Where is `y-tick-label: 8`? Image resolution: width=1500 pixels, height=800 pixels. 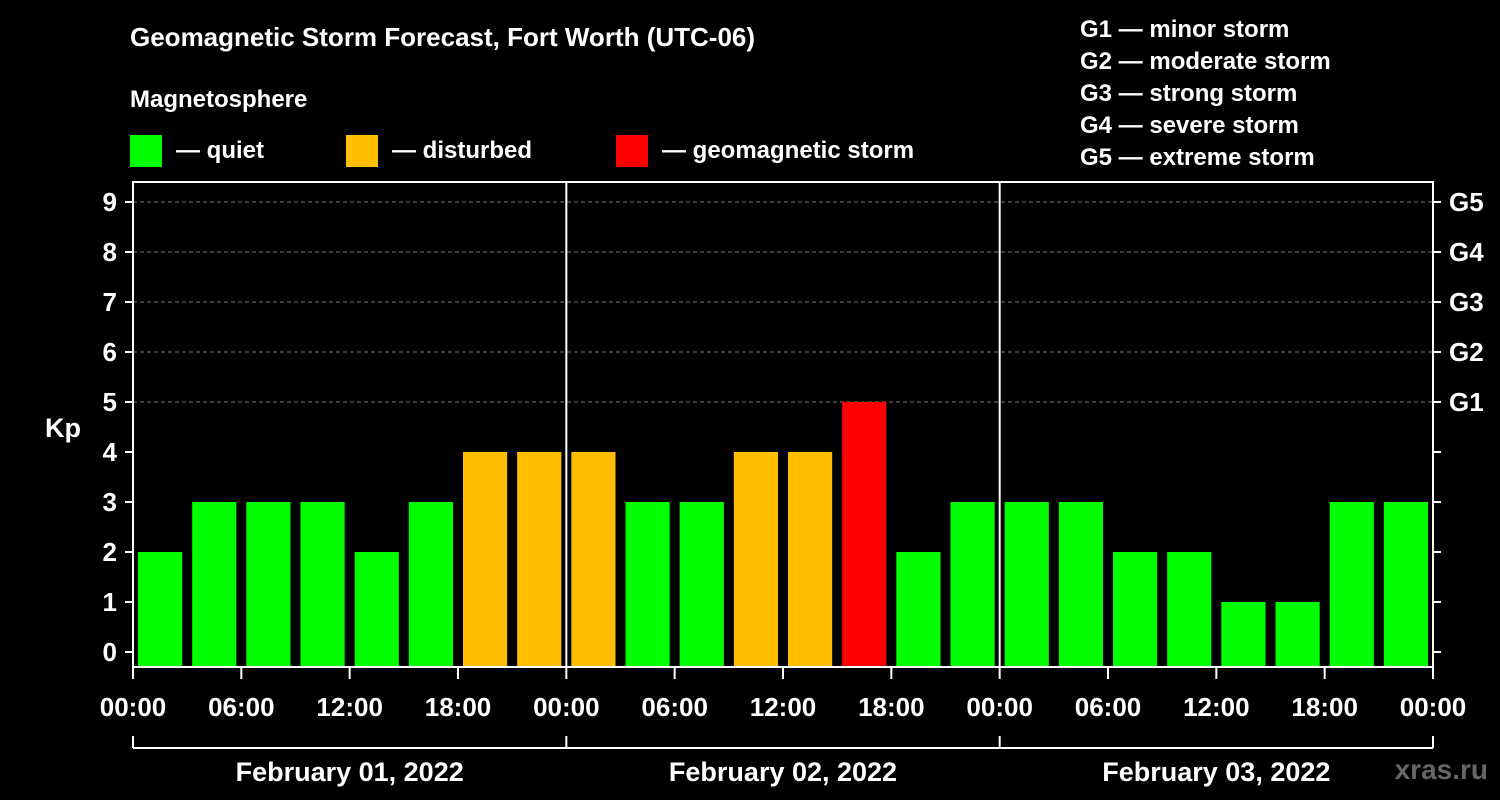 y-tick-label: 8 is located at coordinates (110, 252).